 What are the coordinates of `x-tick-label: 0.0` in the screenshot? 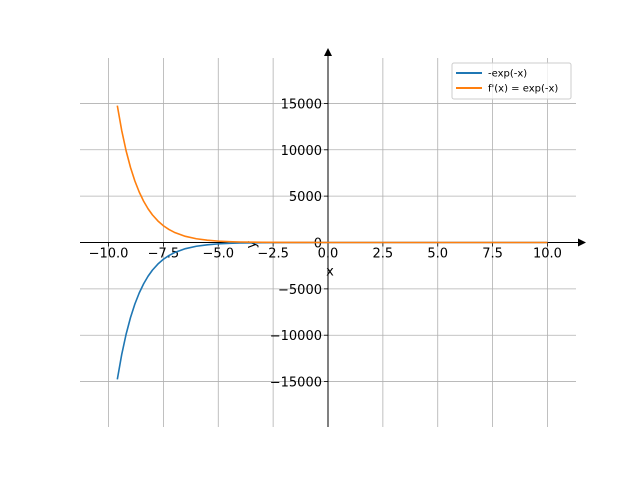 It's located at (328, 254).